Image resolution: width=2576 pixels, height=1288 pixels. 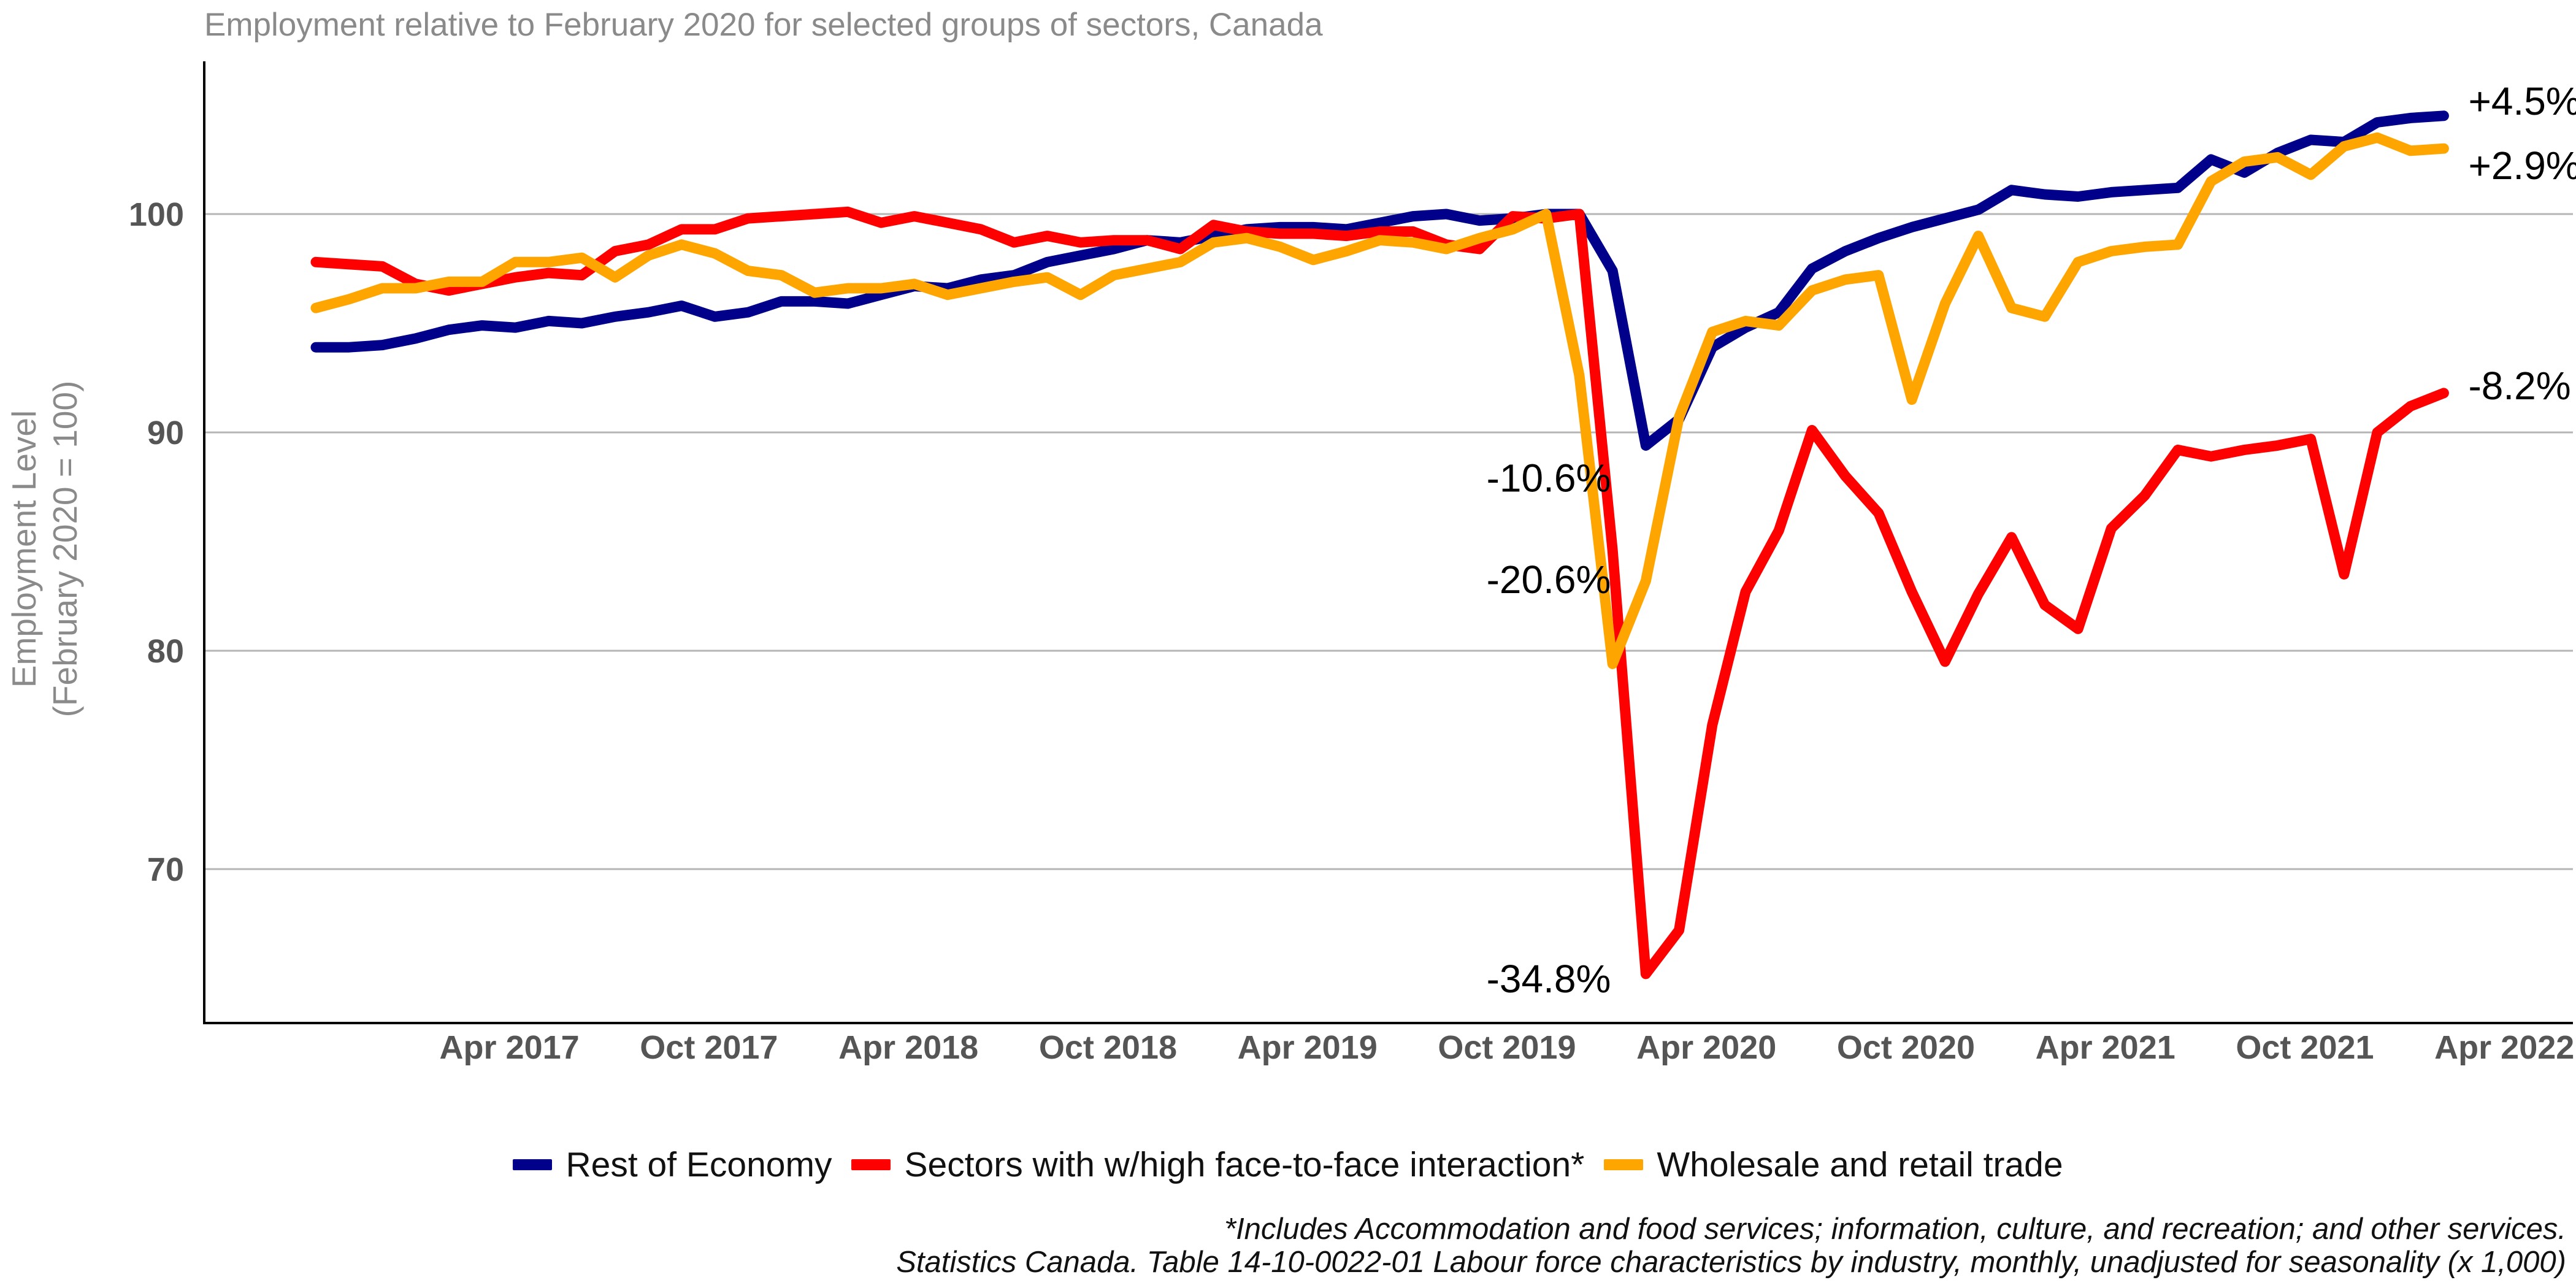 What do you see at coordinates (156, 214) in the screenshot?
I see `y-tick-label: 100` at bounding box center [156, 214].